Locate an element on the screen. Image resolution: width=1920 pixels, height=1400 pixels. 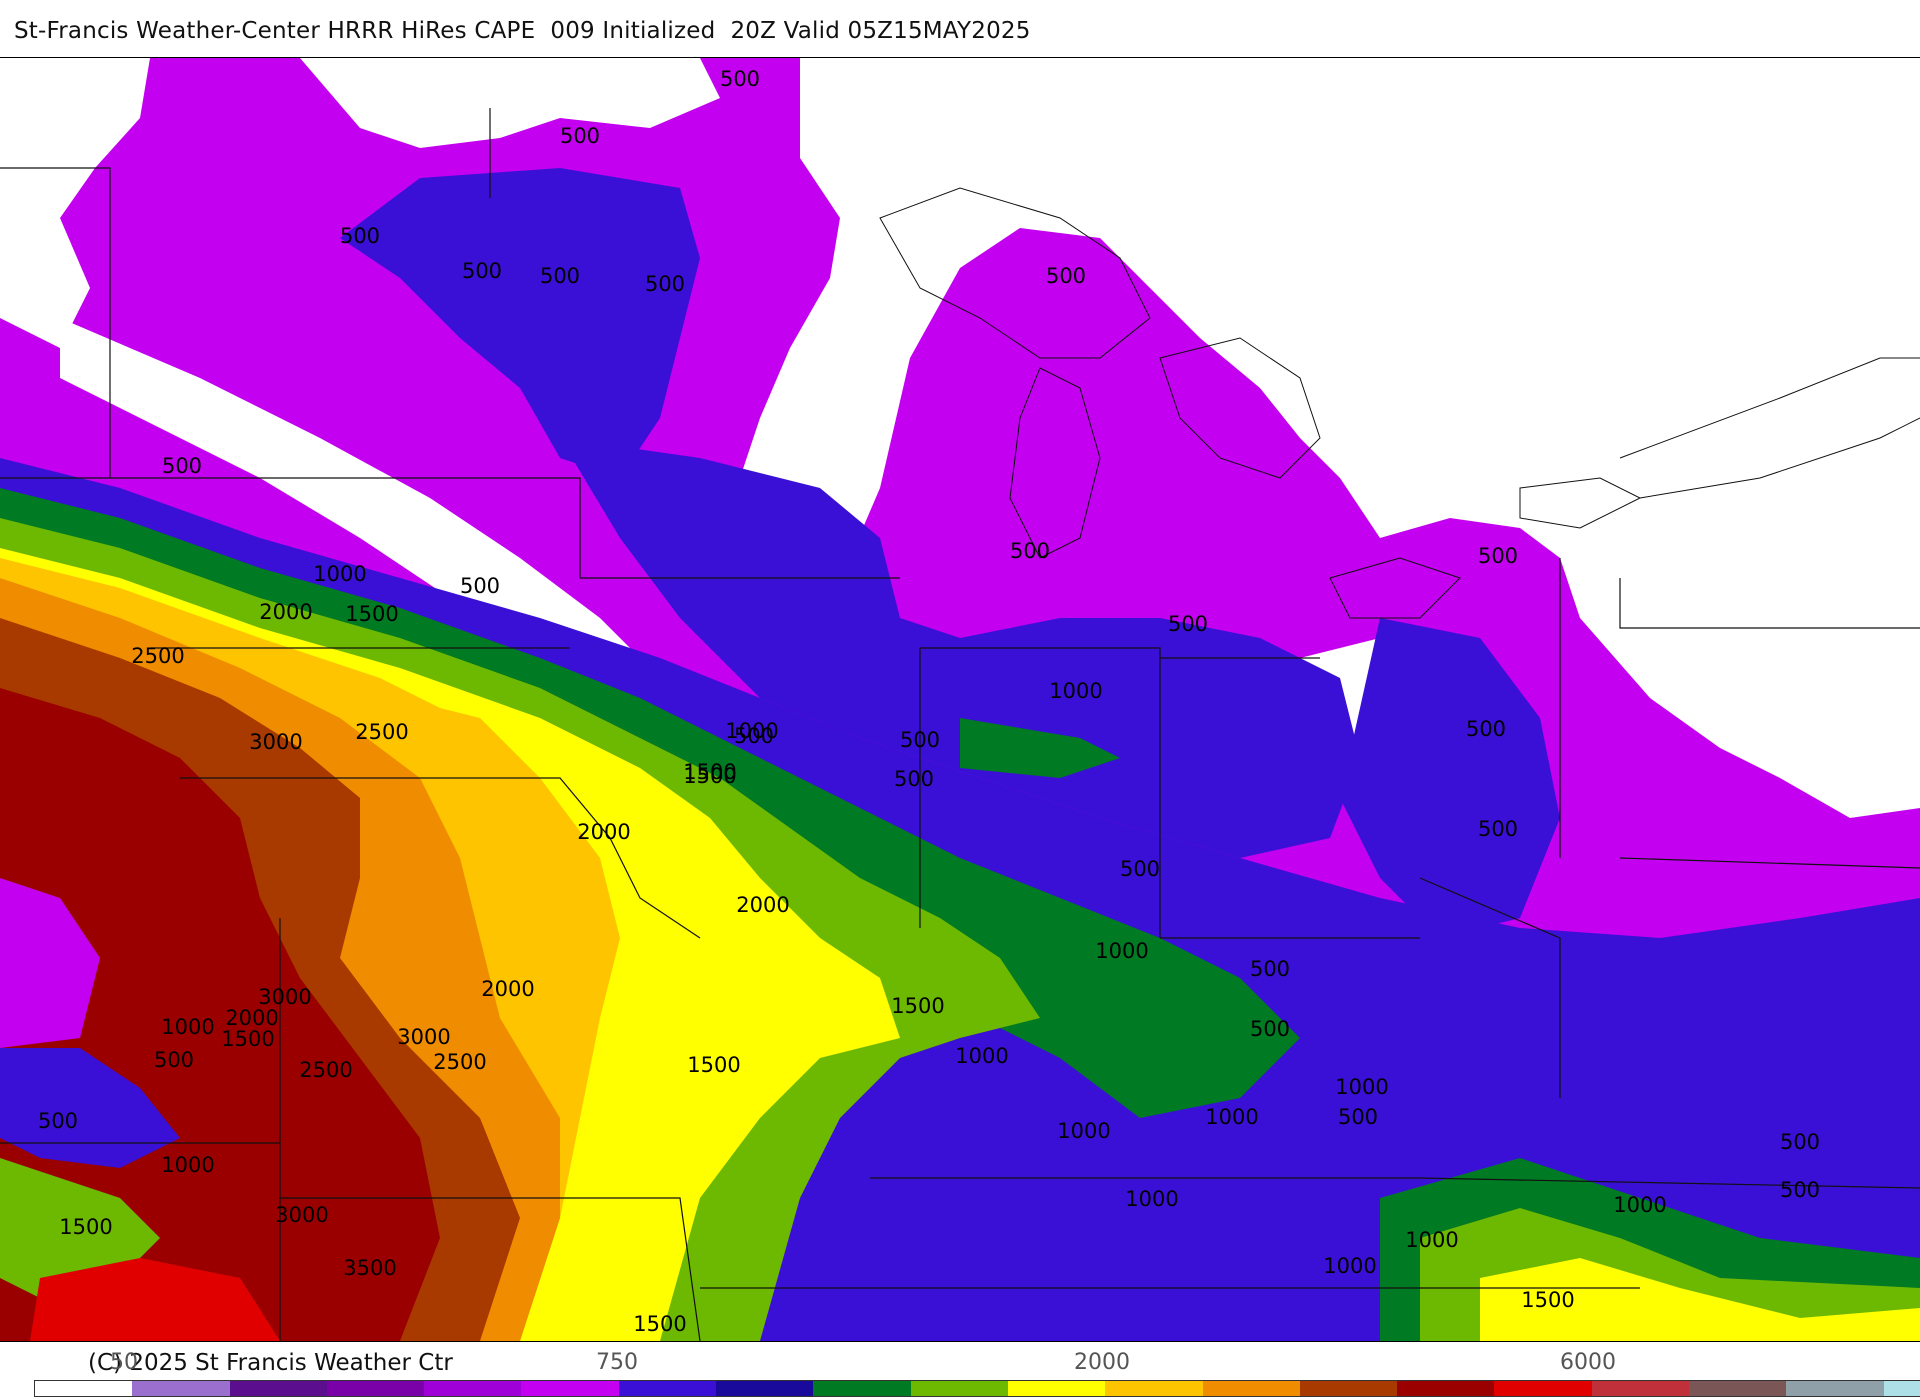
legend-tick-2000: 2000 is located at coordinates (1102, 1362).